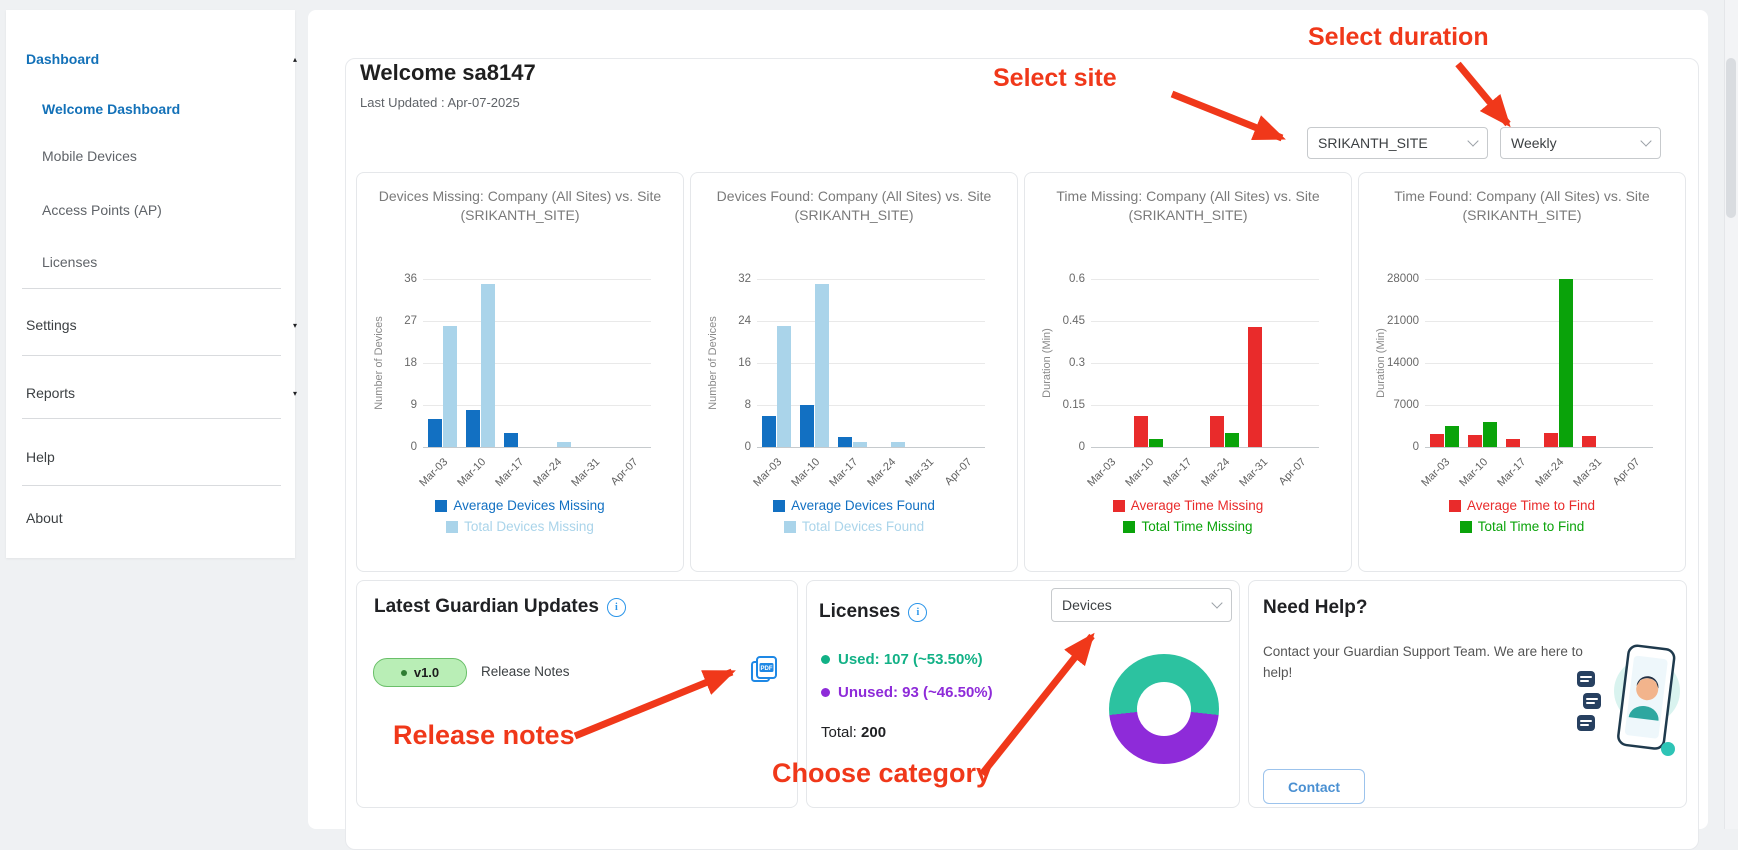 Image resolution: width=1738 pixels, height=850 pixels. What do you see at coordinates (111, 109) in the screenshot?
I see `sidebar-item-label: Welcome Dashboard` at bounding box center [111, 109].